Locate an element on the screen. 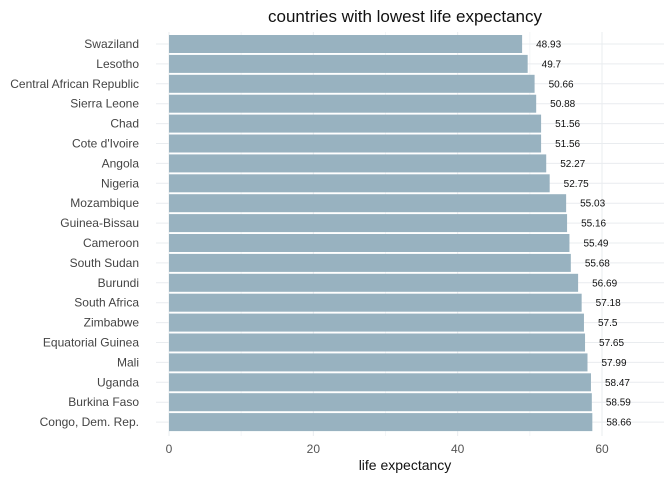 This screenshot has height=485, width=672. data-label: 58.59 is located at coordinates (618, 403).